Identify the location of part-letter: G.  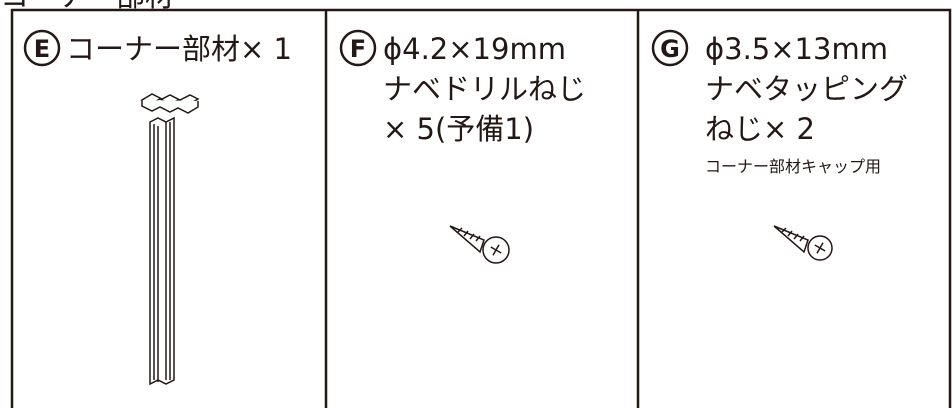
(670, 49).